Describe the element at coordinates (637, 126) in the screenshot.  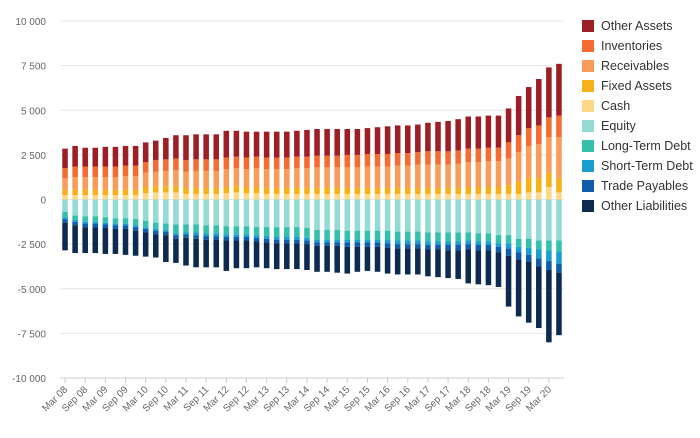
I see `legend-item: Equity` at that location.